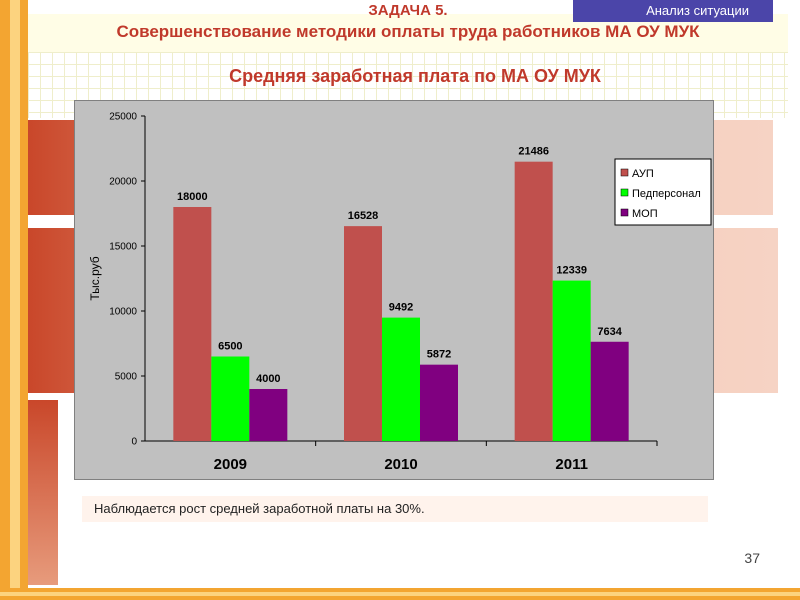 Image resolution: width=800 pixels, height=600 pixels. What do you see at coordinates (123, 117) in the screenshot?
I see `y-tick-label: 25000` at bounding box center [123, 117].